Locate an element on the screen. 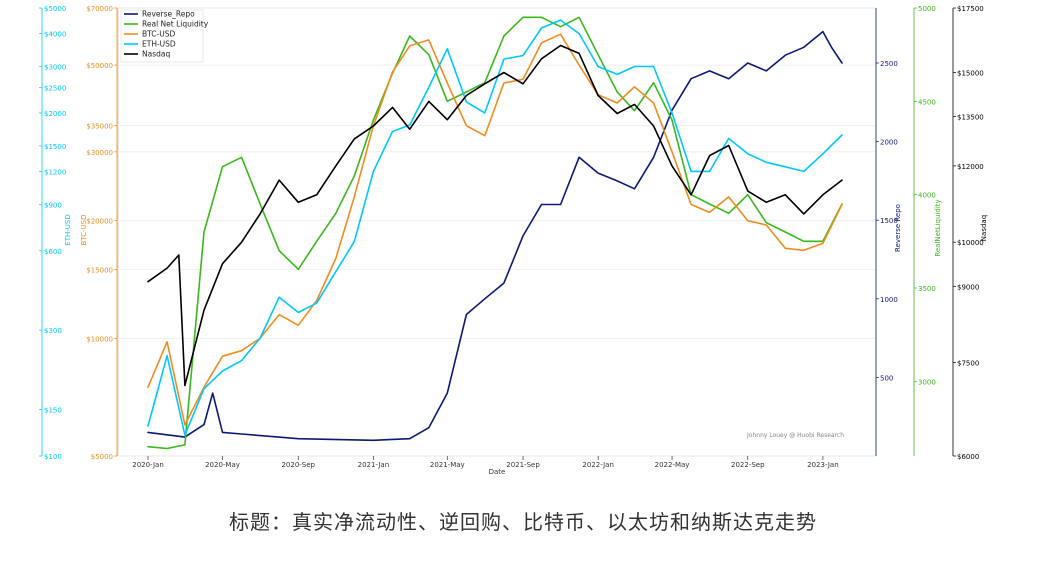 The image size is (1046, 571). x-tick-label: 2020-May is located at coordinates (222, 465).